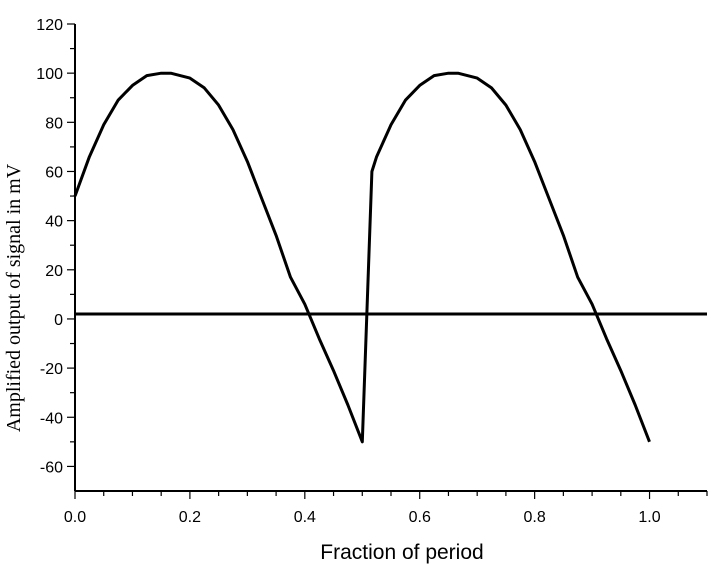  What do you see at coordinates (75, 517) in the screenshot?
I see `x-tick-label: 0.0` at bounding box center [75, 517].